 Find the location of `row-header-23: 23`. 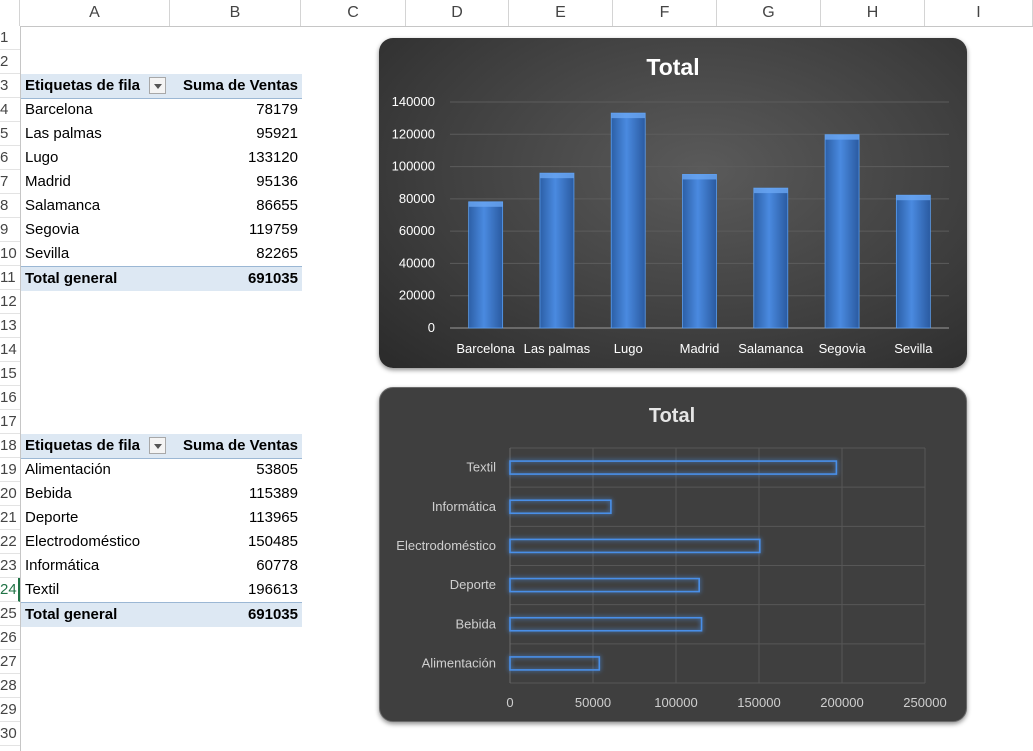

row-header-23: 23 is located at coordinates (10, 566).